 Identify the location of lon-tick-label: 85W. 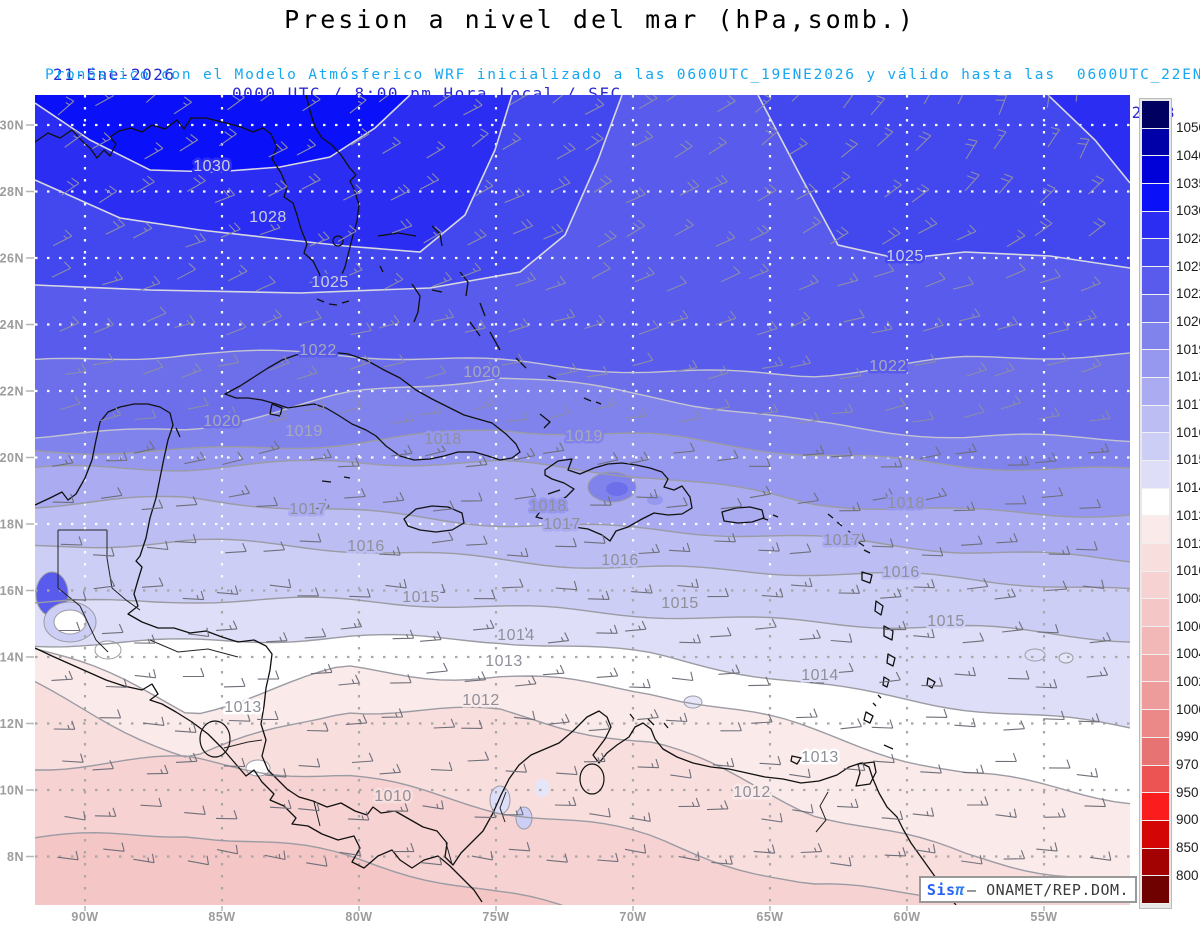
(221, 917).